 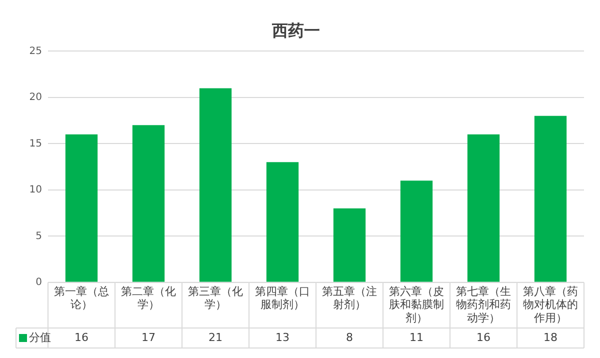 What do you see at coordinates (35, 51) in the screenshot?
I see `y-tick-label: 25` at bounding box center [35, 51].